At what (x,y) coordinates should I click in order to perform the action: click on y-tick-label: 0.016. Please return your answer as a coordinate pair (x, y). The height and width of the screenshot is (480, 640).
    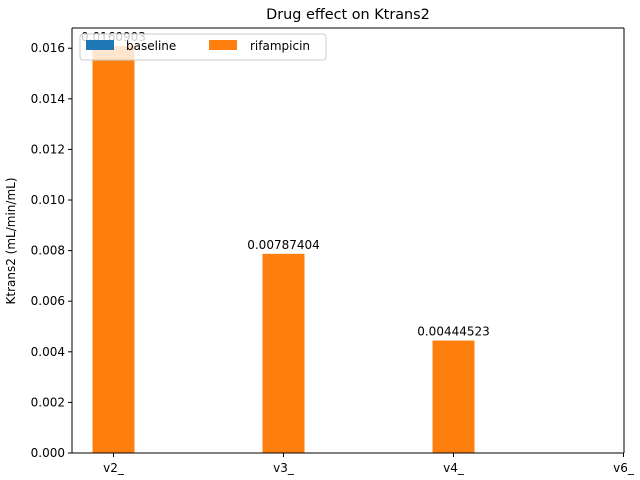
    Looking at the image, I should click on (48, 48).